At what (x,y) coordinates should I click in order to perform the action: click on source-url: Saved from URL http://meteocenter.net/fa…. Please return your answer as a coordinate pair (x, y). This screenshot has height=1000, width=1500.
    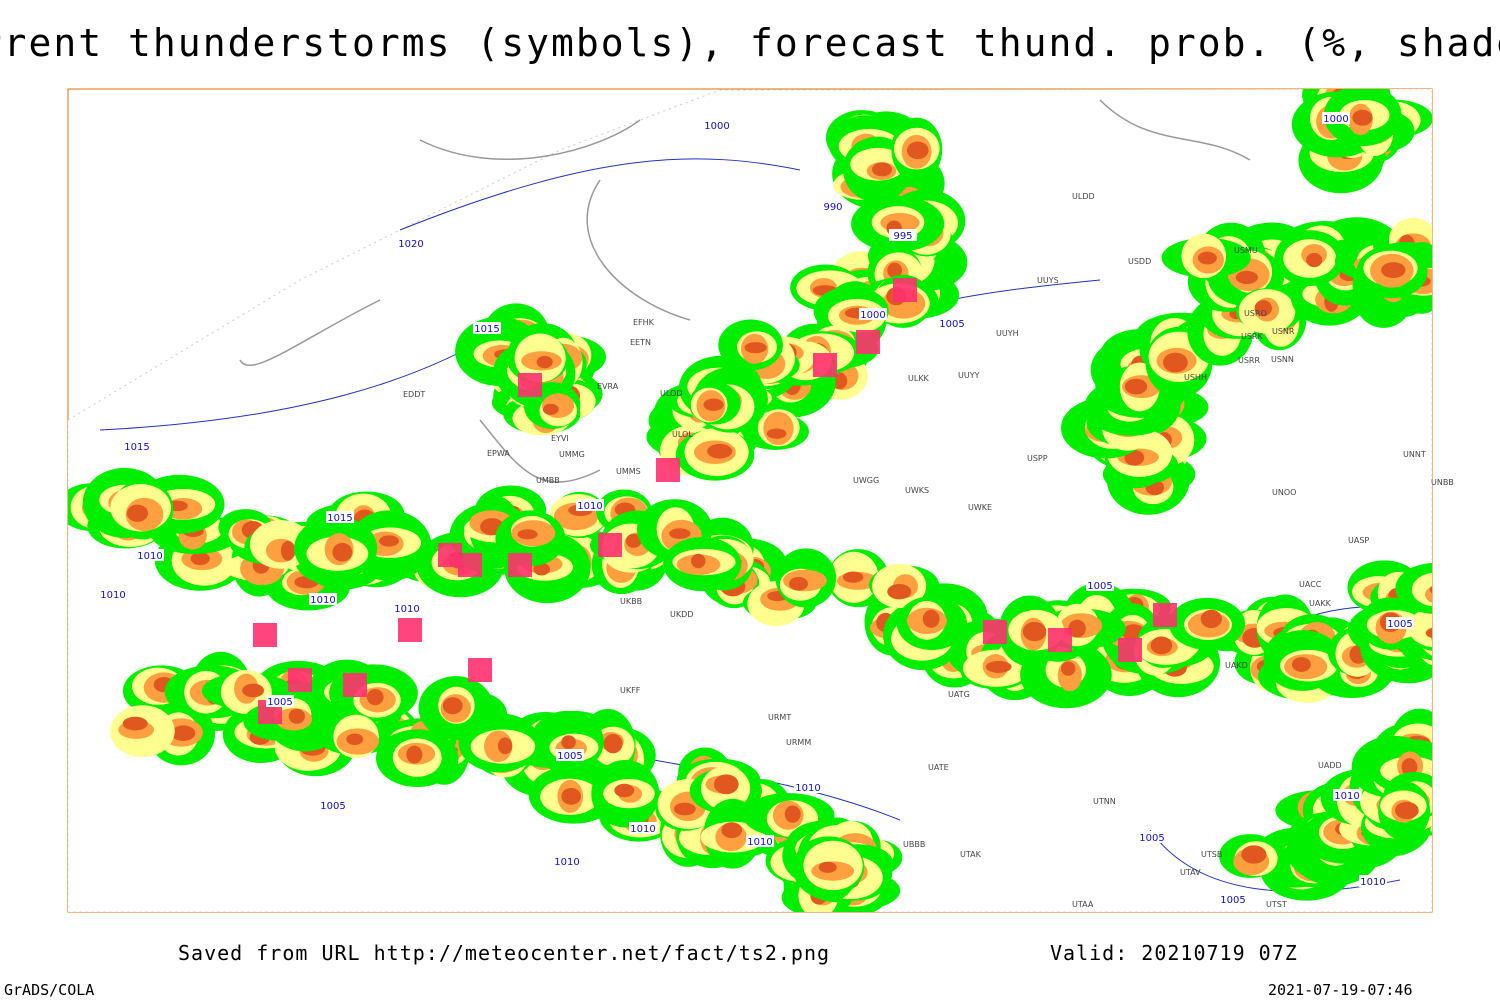
    Looking at the image, I should click on (504, 953).